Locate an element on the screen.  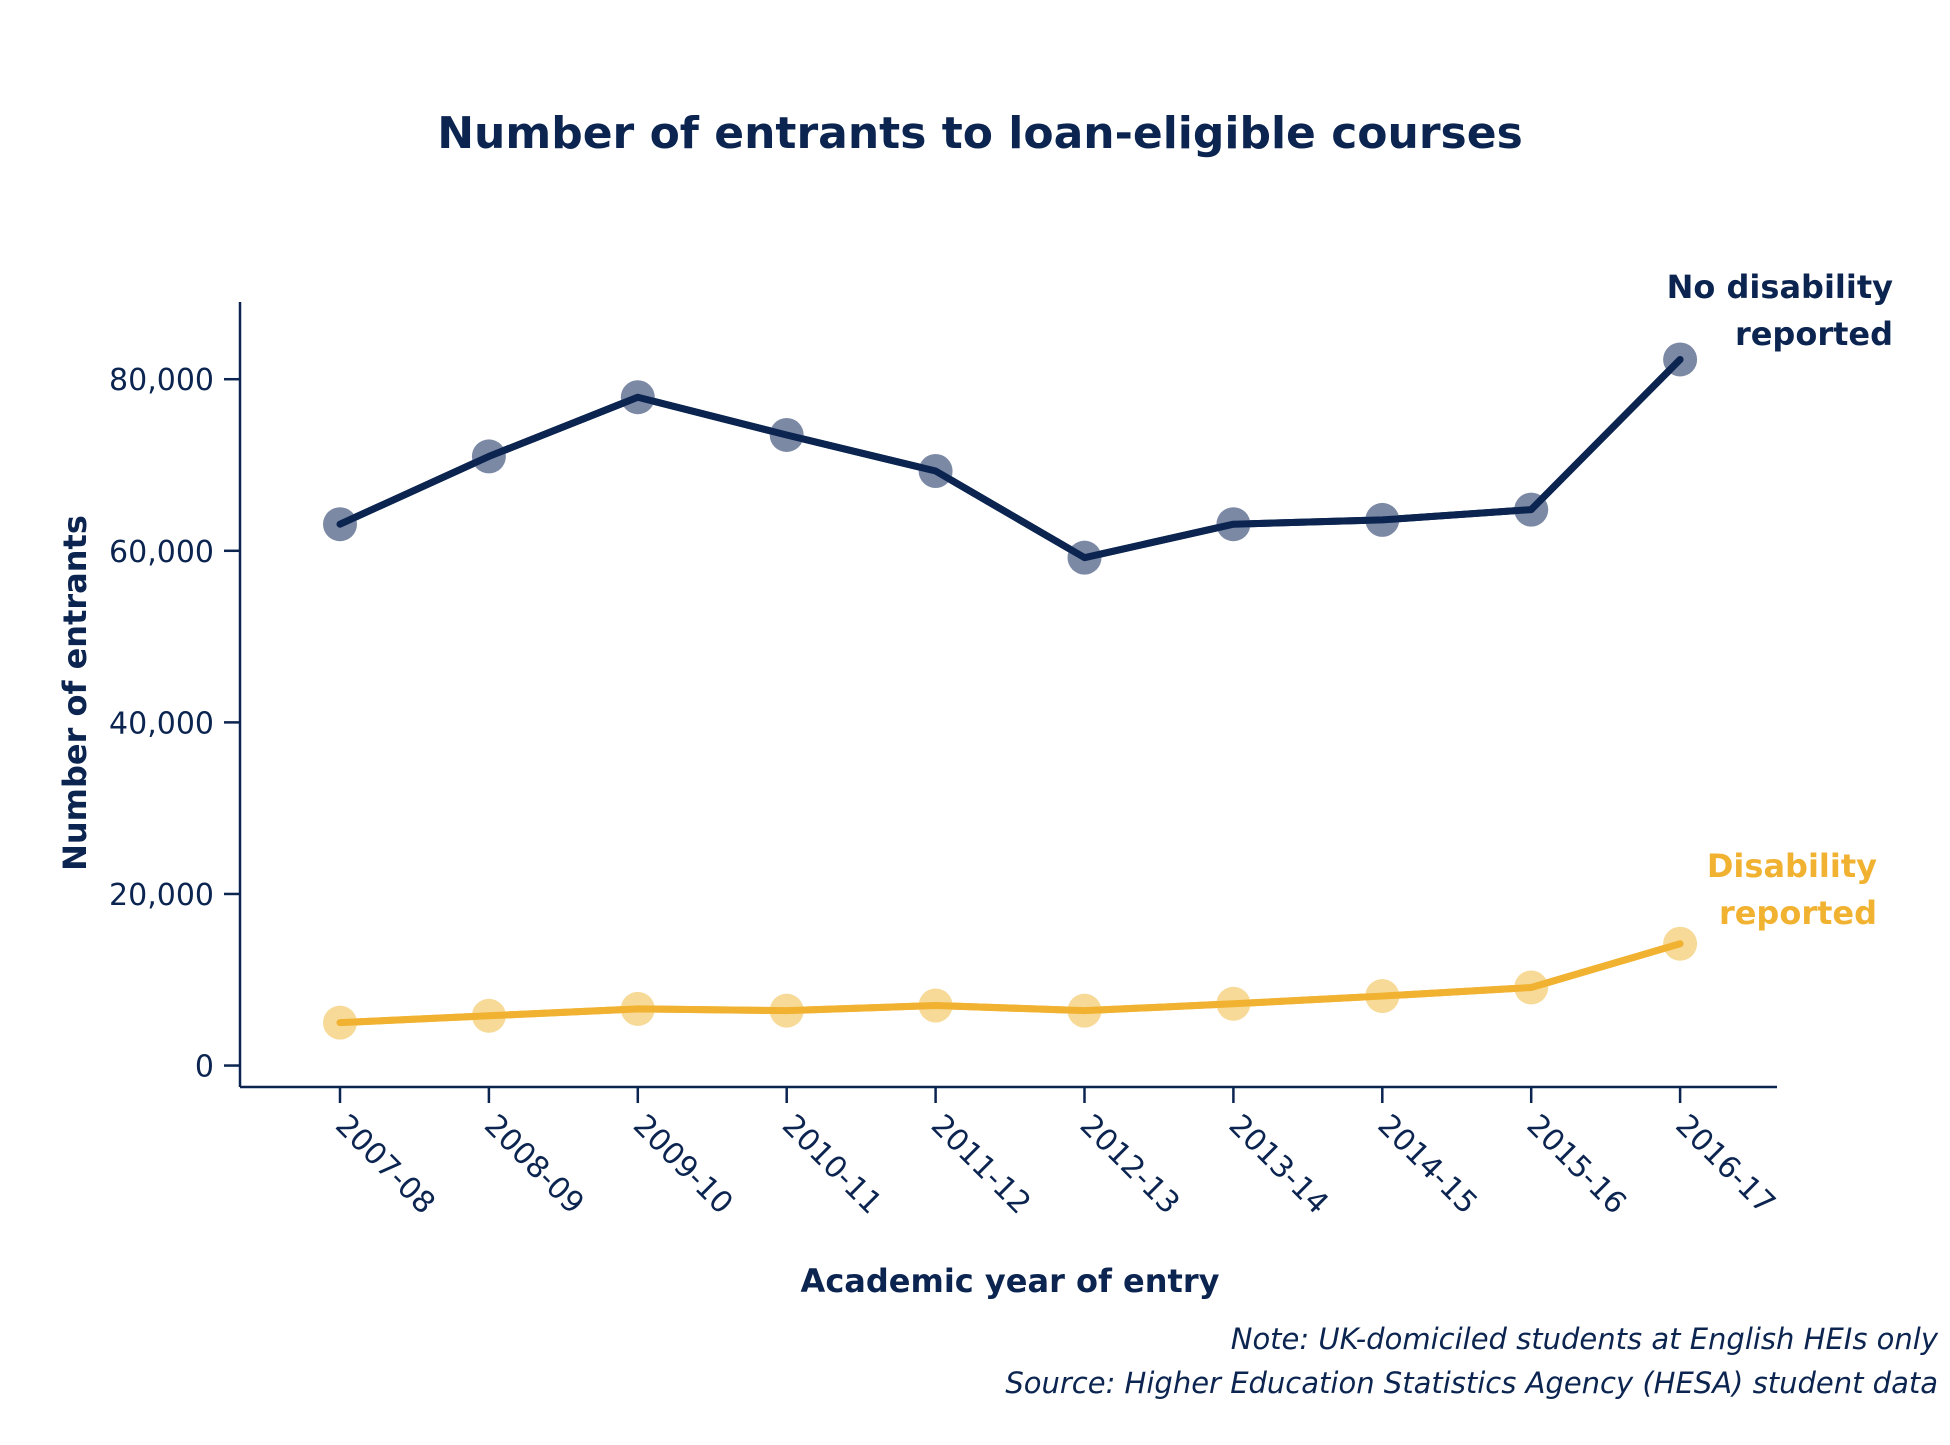
y-axis-label: Number of entrants is located at coordinates (75, 693).